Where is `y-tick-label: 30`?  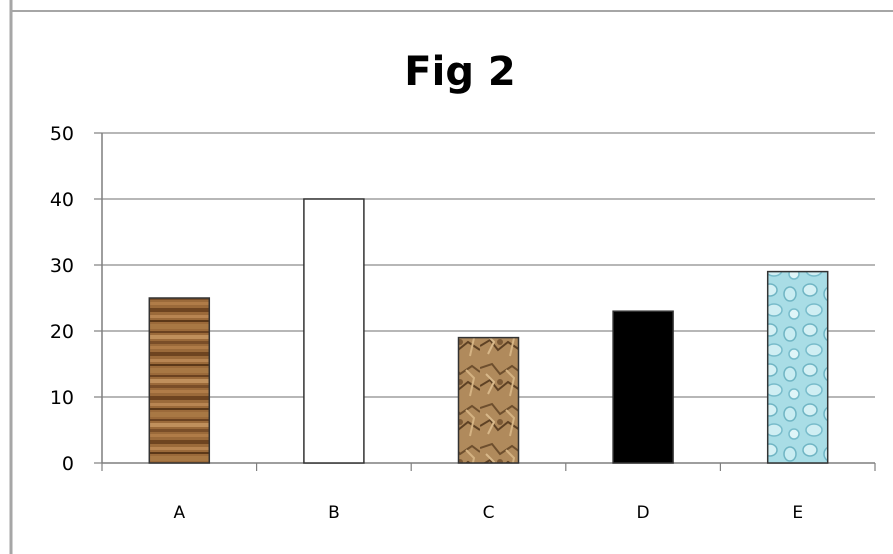 y-tick-label: 30 is located at coordinates (62, 266).